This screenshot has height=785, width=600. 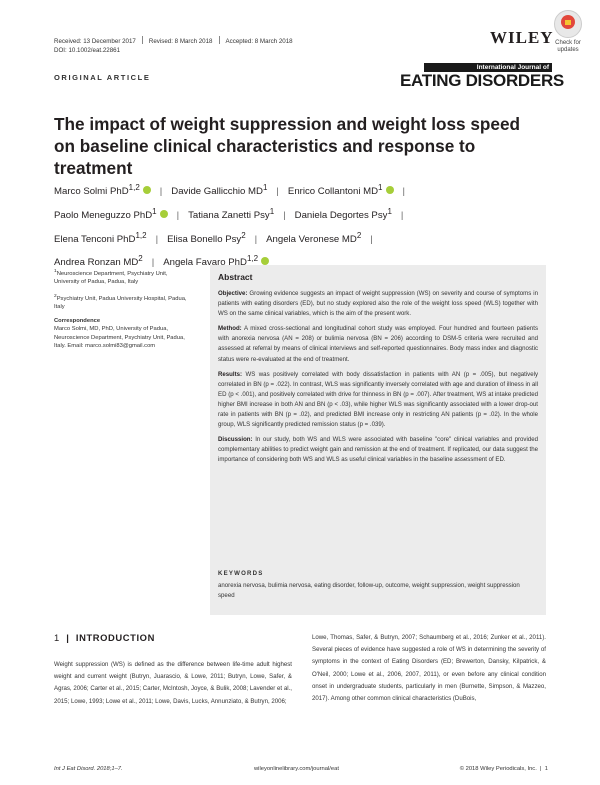 What do you see at coordinates (87, 50) in the screenshot?
I see `doi: DOI: 10.1002/eat.22861` at bounding box center [87, 50].